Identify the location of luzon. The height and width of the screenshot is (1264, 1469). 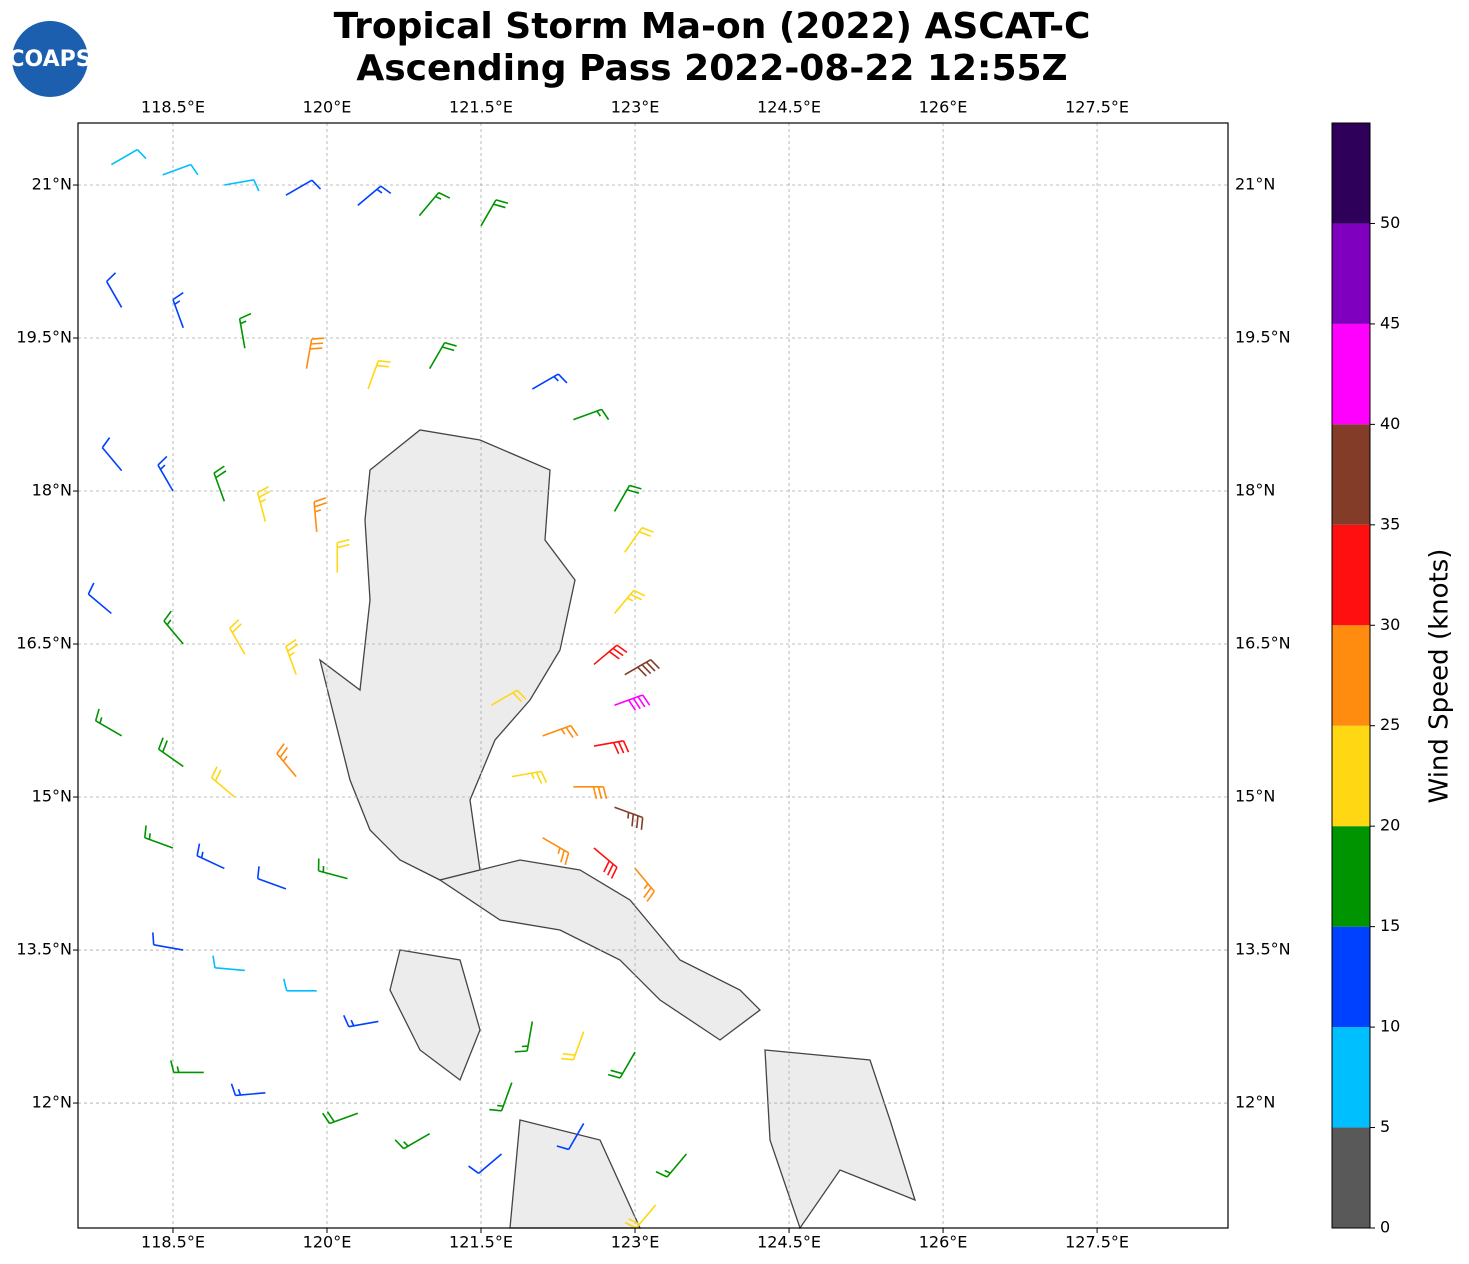
(447, 655).